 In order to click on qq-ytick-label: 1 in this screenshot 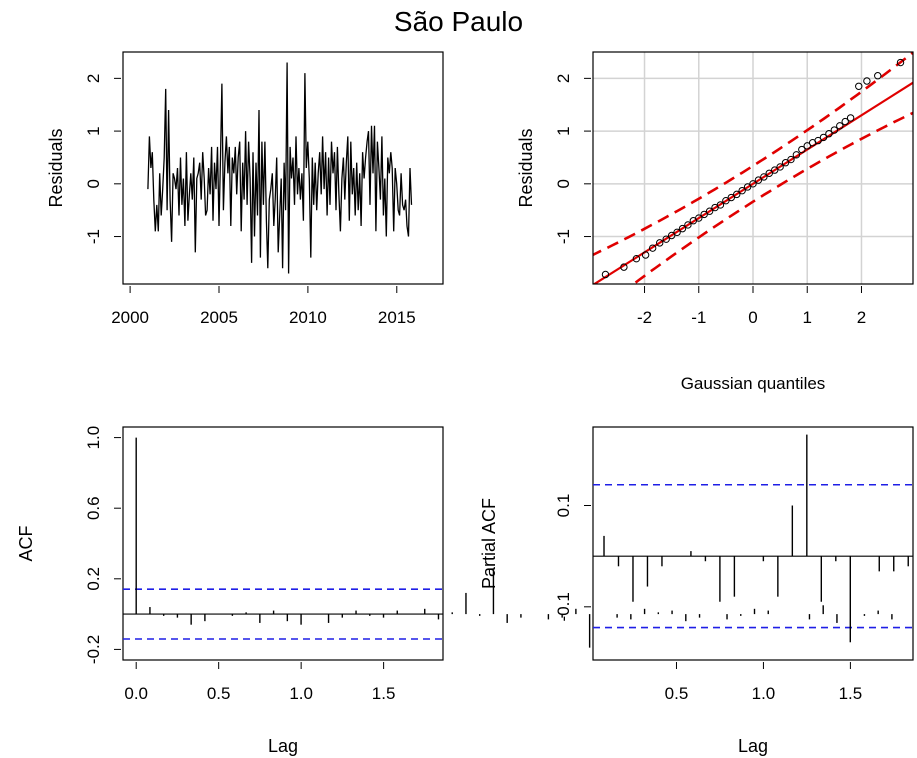, I will do `click(563, 130)`.